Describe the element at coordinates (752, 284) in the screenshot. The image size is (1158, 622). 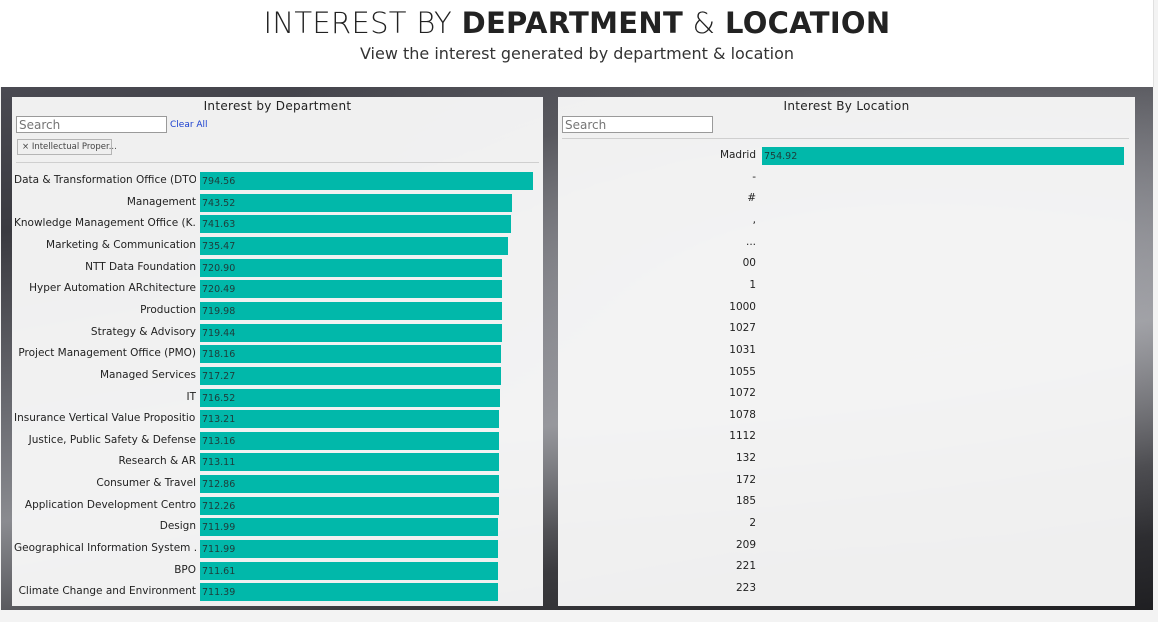
I see `category-label: 1` at that location.